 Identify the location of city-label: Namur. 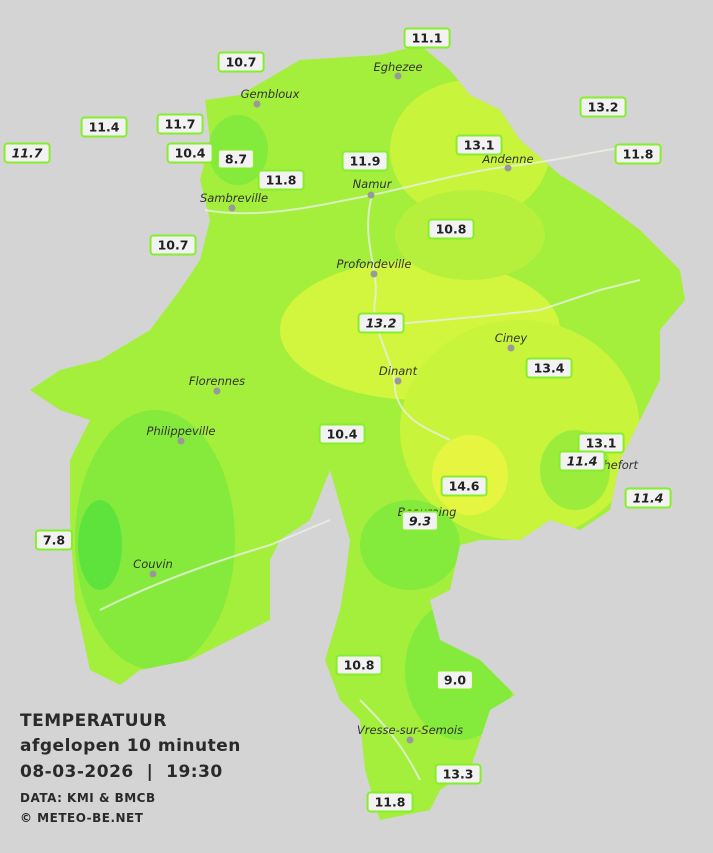
(372, 184).